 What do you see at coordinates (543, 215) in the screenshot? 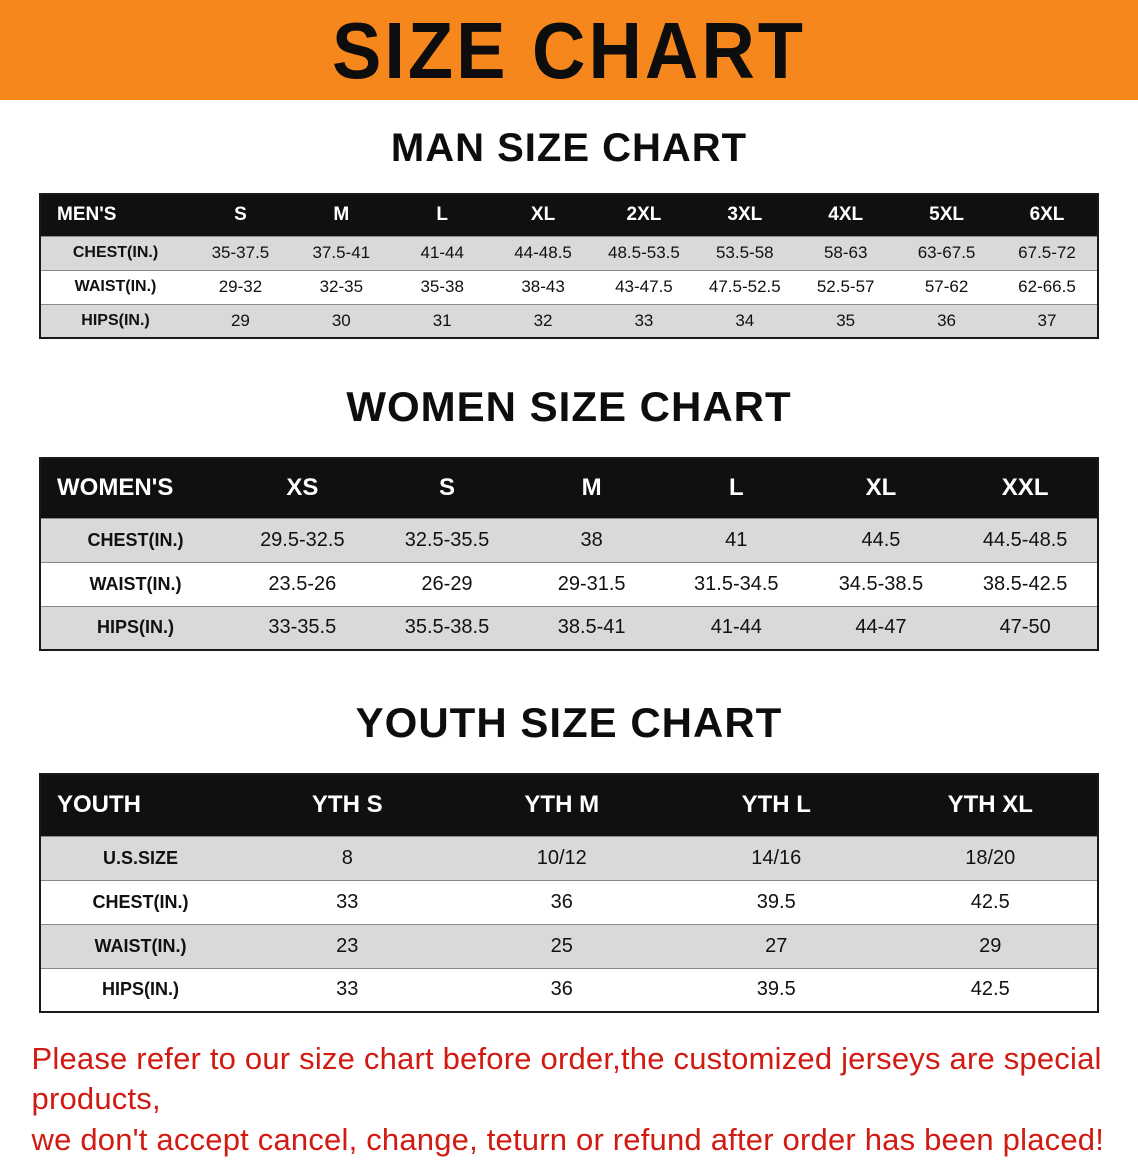
I see `men-size-header: XL` at bounding box center [543, 215].